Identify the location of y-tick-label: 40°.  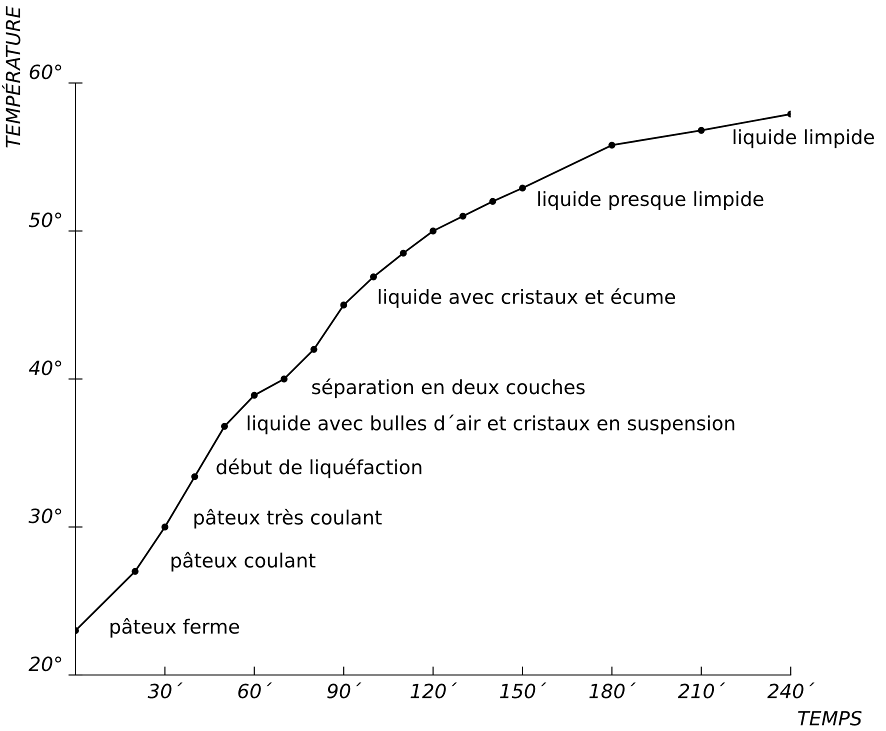
(45, 368).